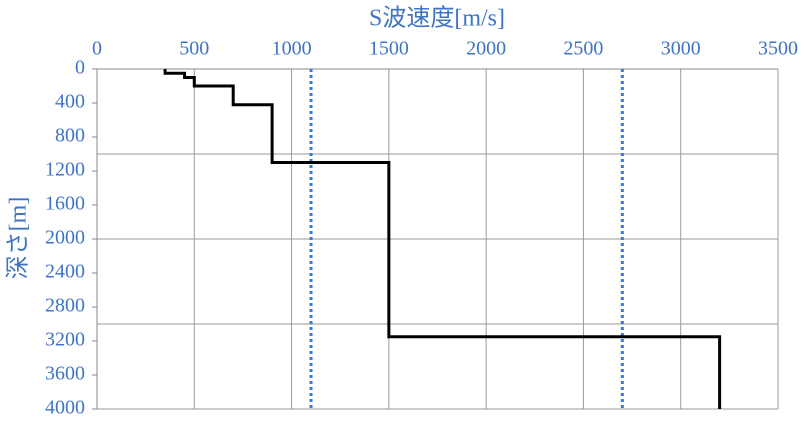 This screenshot has height=426, width=810. I want to click on x-tick-label: 3000, so click(681, 49).